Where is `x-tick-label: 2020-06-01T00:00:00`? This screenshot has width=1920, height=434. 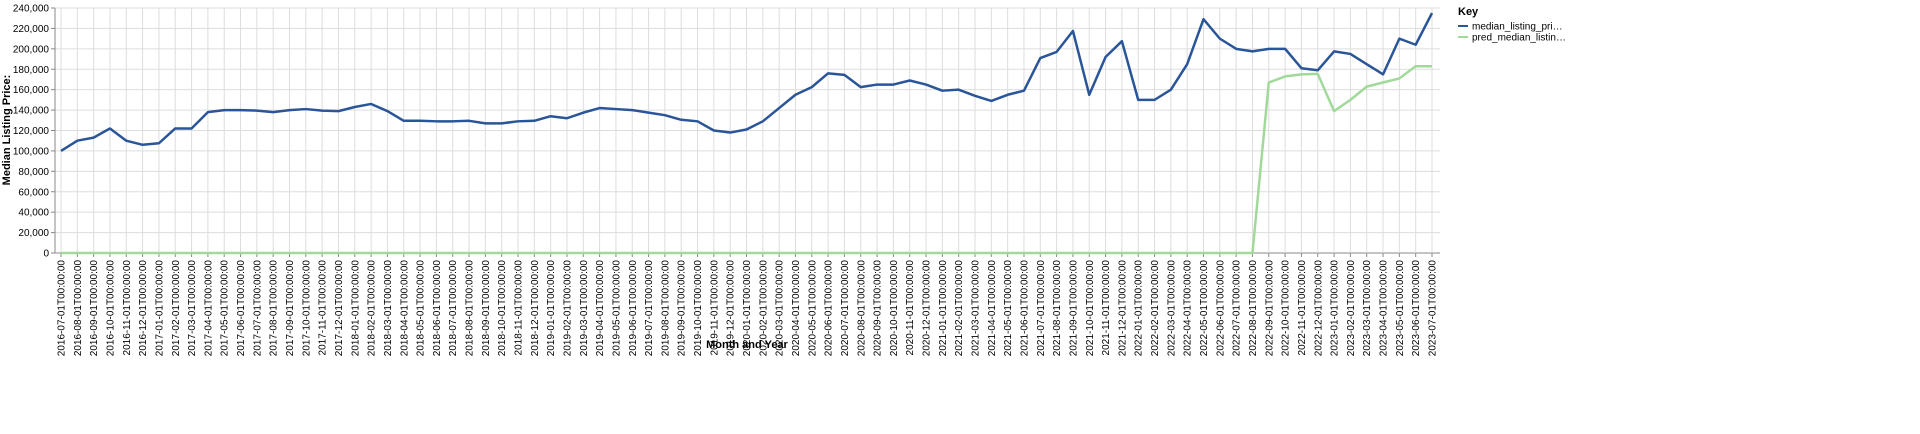 x-tick-label: 2020-06-01T00:00:00 is located at coordinates (829, 308).